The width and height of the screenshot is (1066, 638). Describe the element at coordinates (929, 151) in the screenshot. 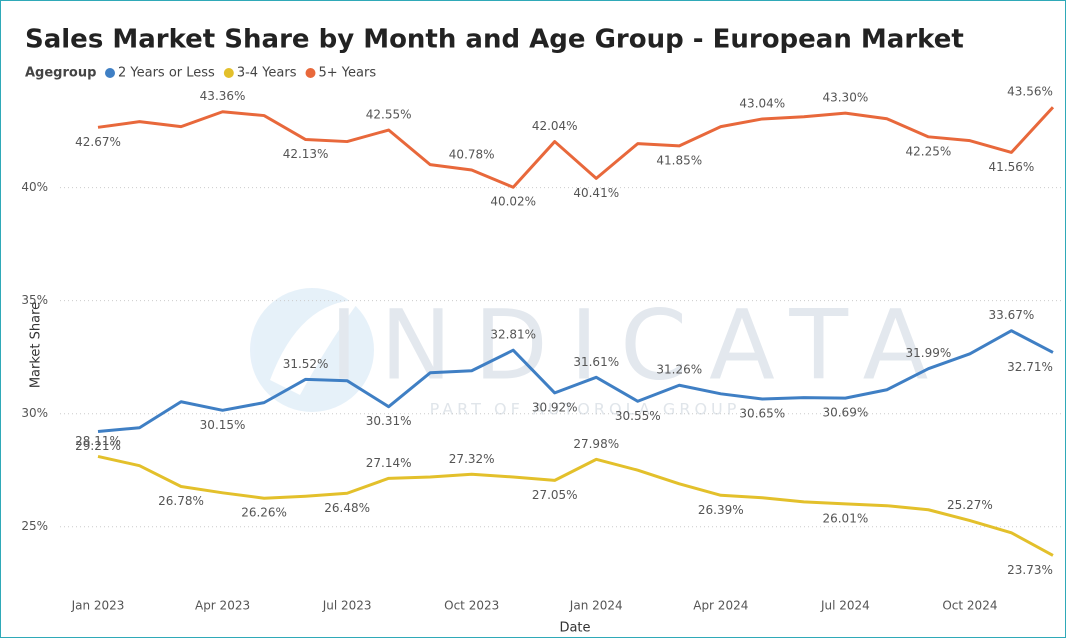

I see `data-label: 42.25%` at that location.